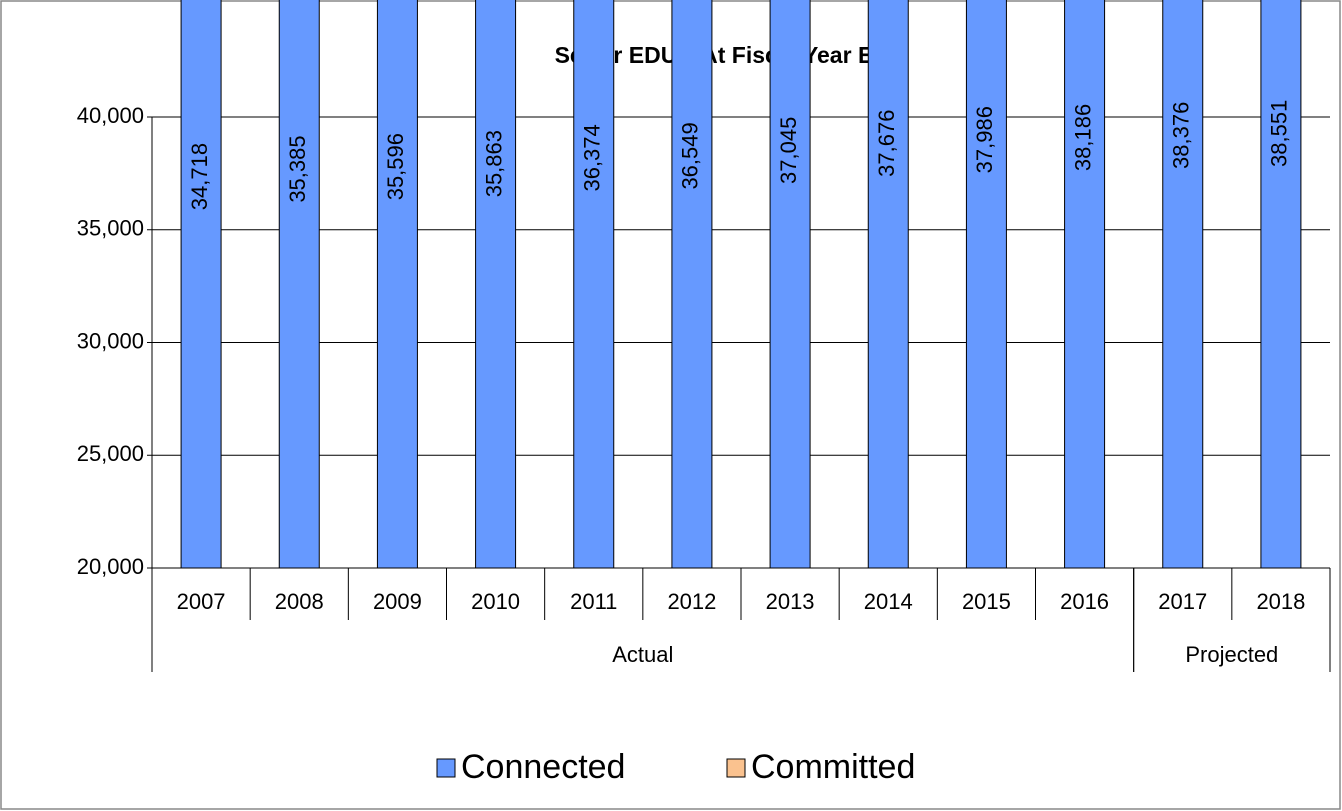  I want to click on legend-label: Connected, so click(543, 767).